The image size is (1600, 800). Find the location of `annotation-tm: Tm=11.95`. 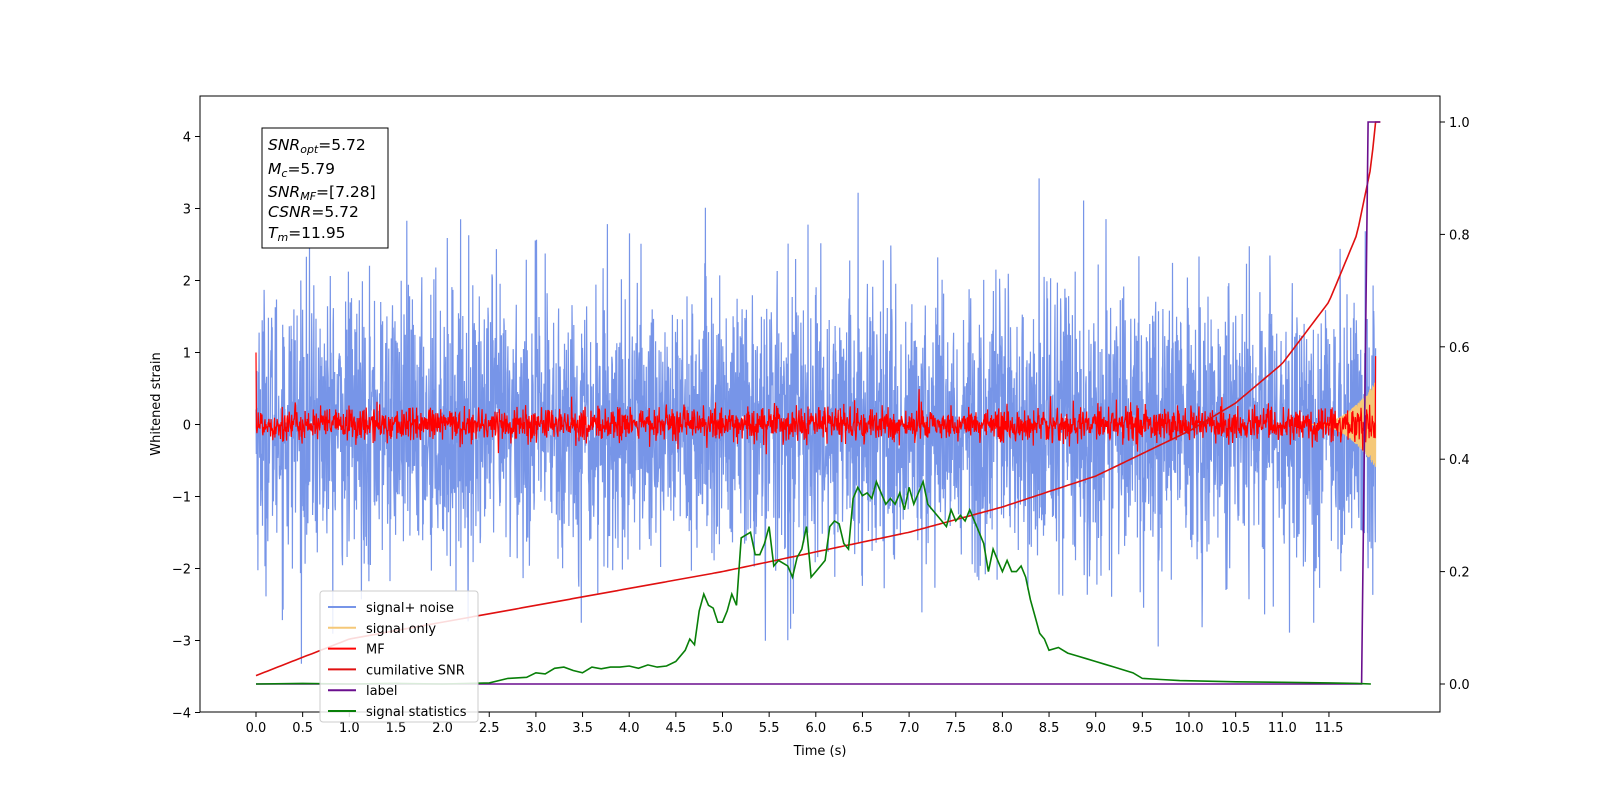

annotation-tm: Tm=11.95 is located at coordinates (307, 234).